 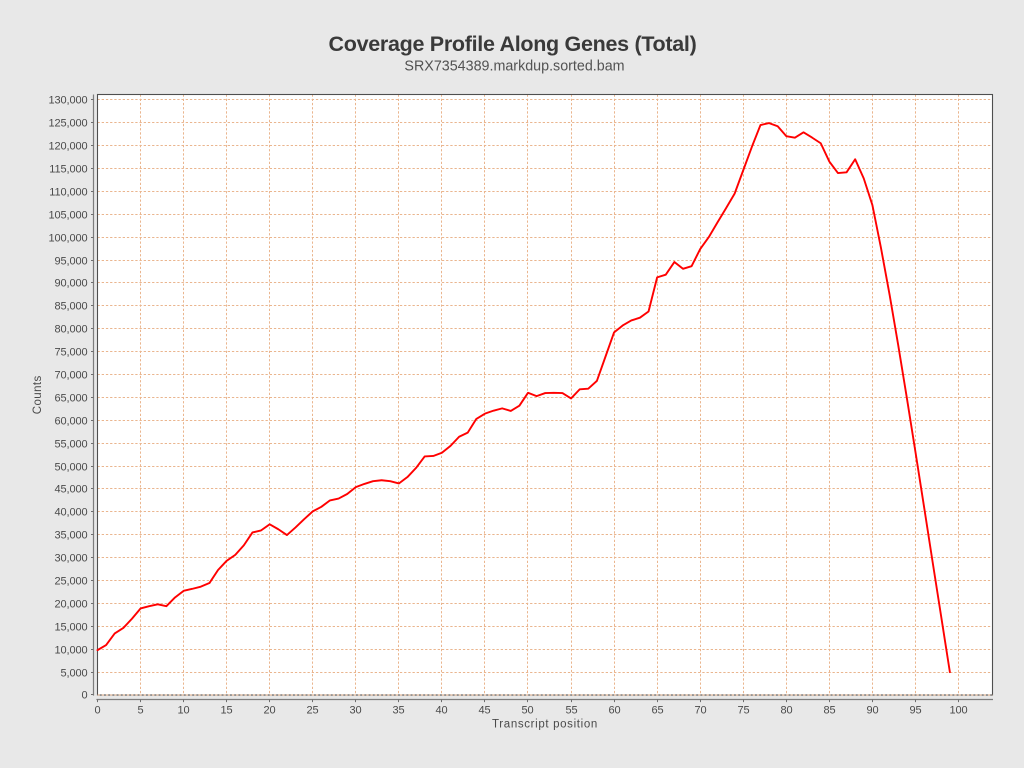 I want to click on svg-text: 90,000, so click(x=70, y=284).